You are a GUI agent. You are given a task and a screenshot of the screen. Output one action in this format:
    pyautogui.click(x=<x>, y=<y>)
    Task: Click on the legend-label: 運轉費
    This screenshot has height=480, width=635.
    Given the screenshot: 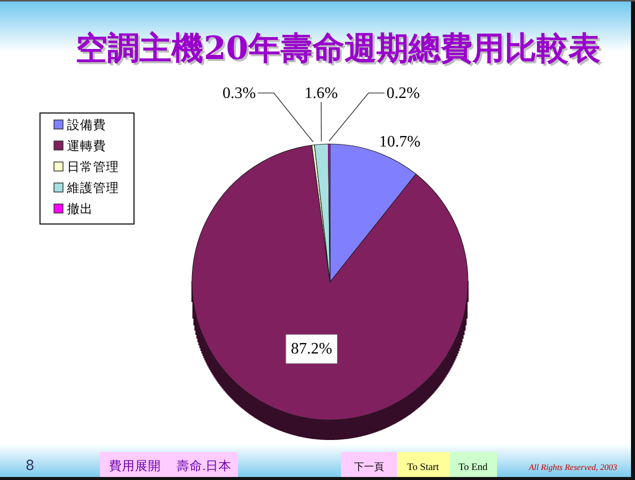 What is the action you would take?
    pyautogui.click(x=86, y=145)
    